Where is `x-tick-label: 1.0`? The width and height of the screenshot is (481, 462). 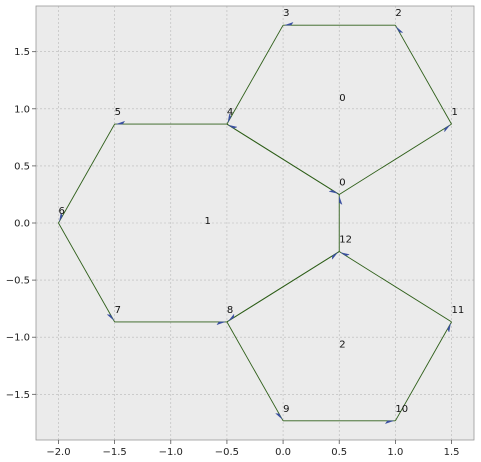
x-tick-label: 1.0 is located at coordinates (395, 452).